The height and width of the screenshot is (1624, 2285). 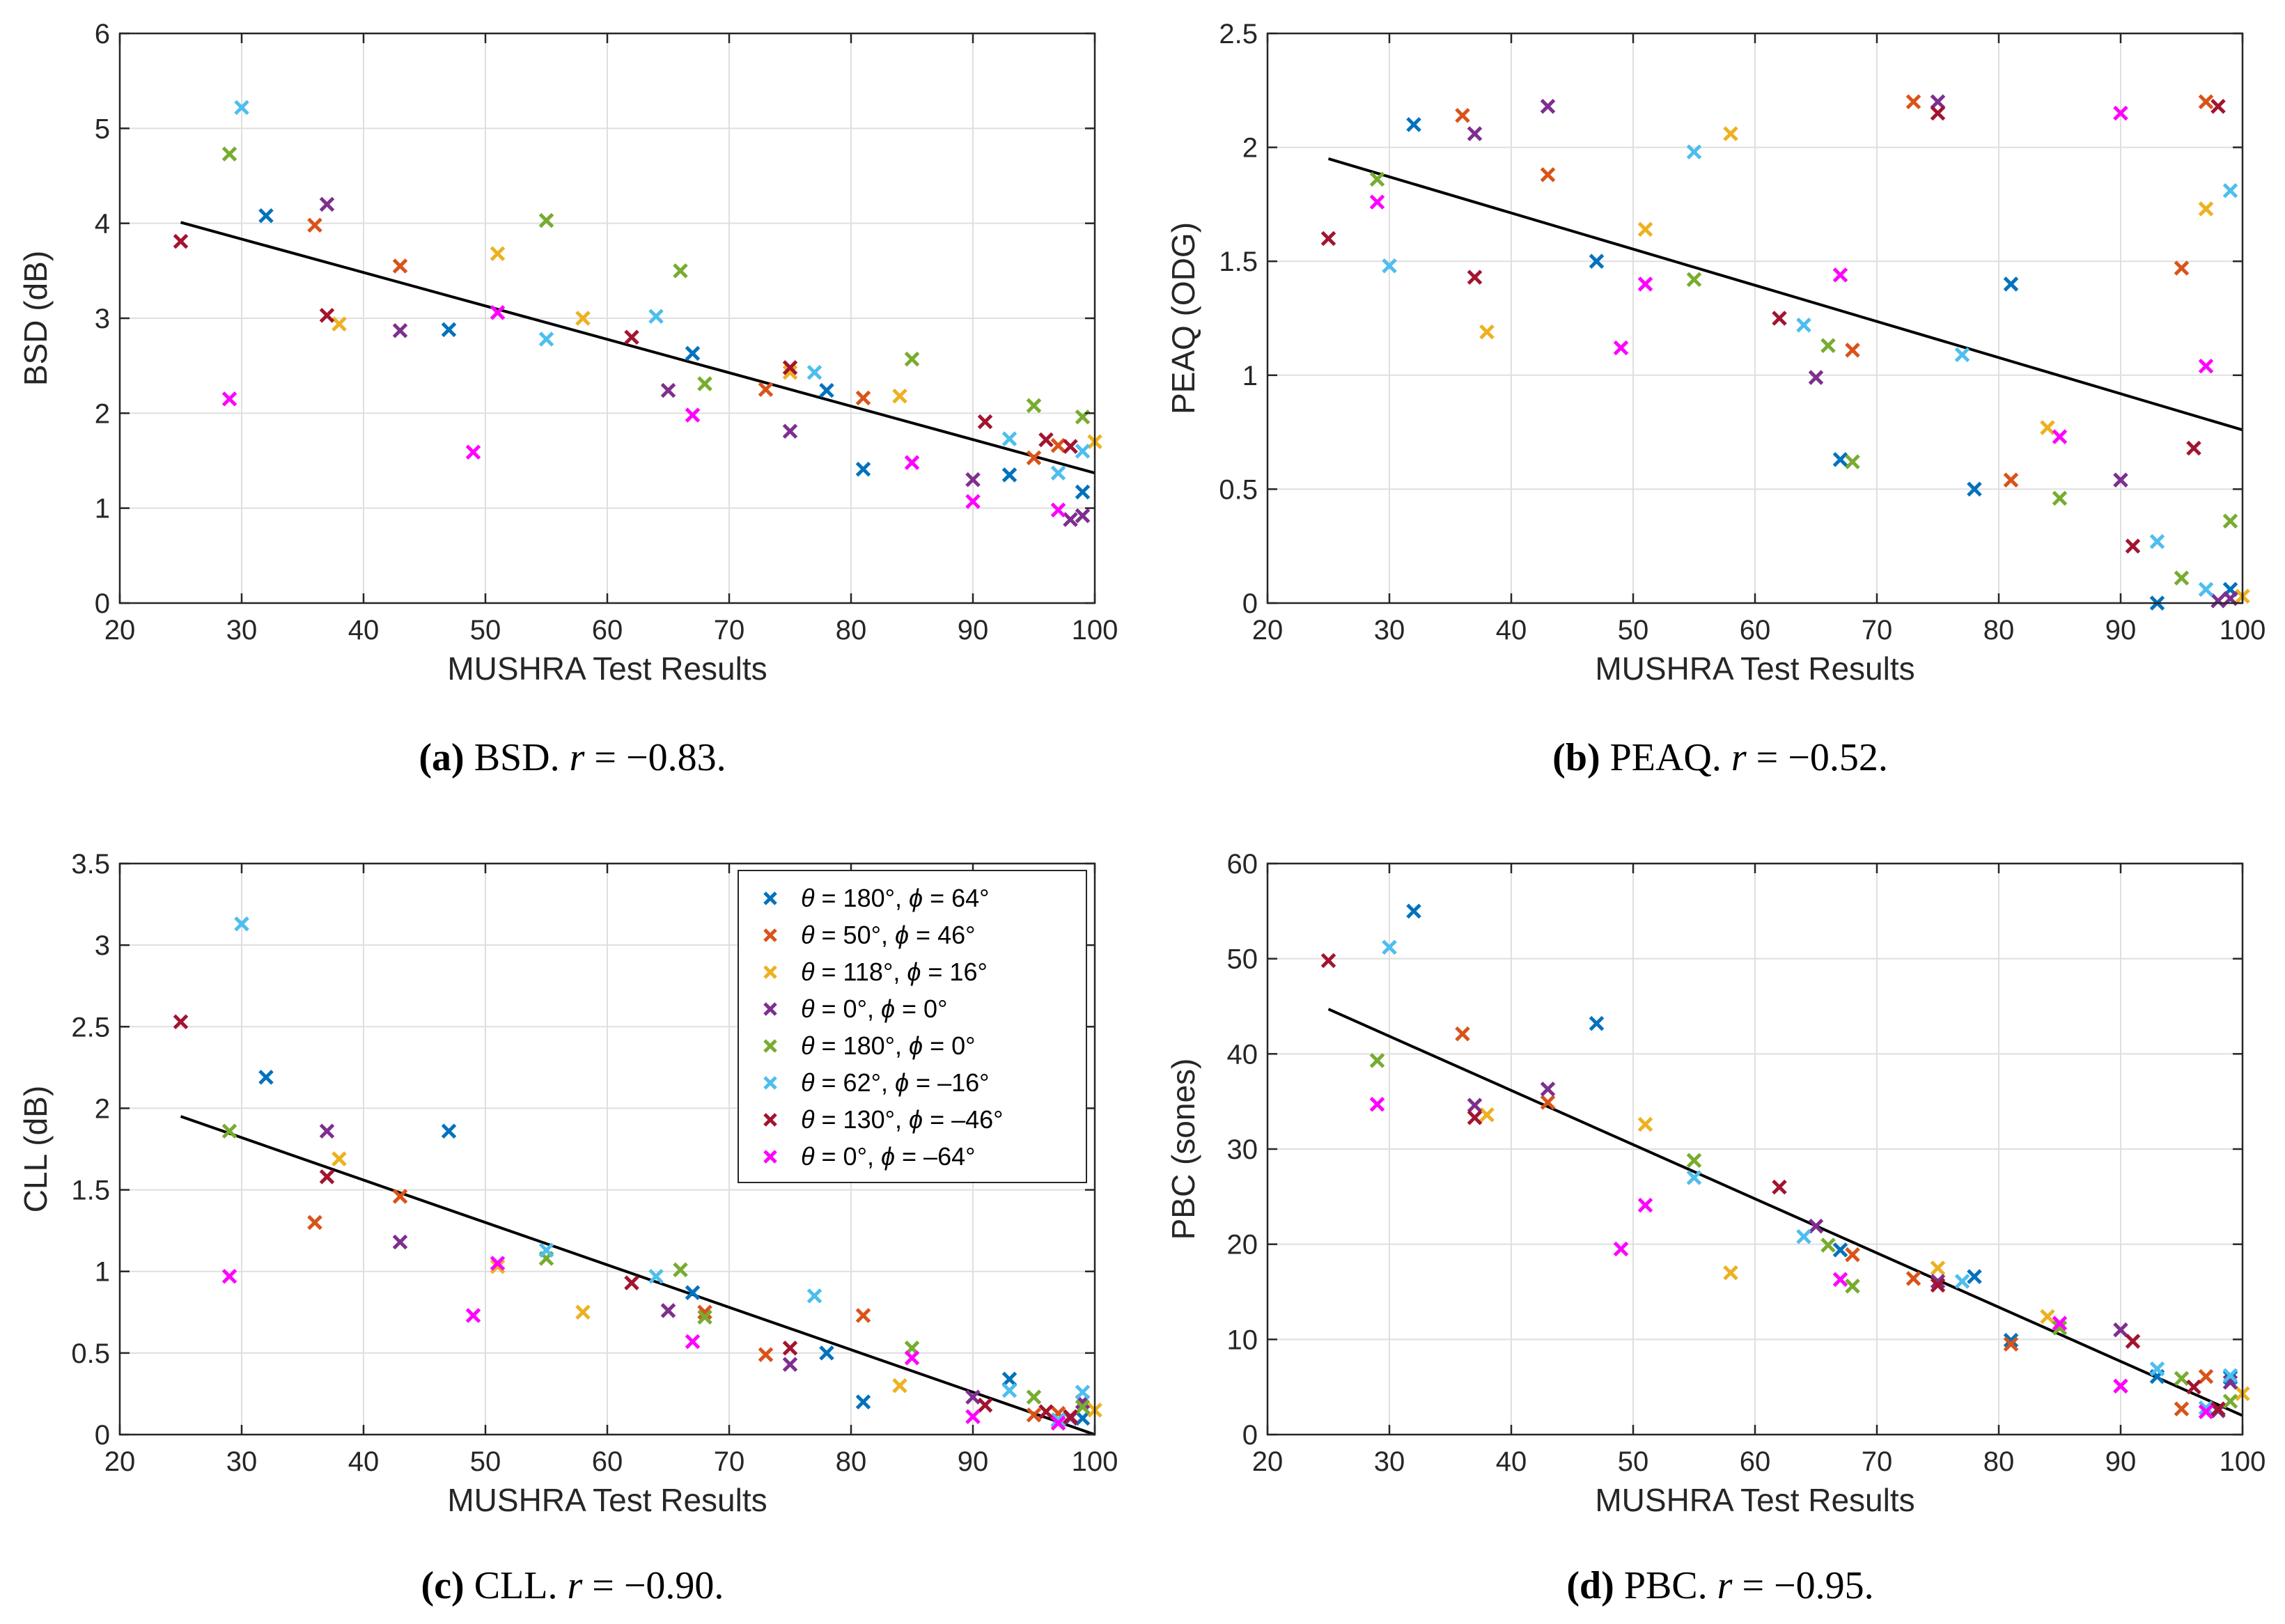 What do you see at coordinates (1242, 1245) in the screenshot?
I see `y-tick-label: 20` at bounding box center [1242, 1245].